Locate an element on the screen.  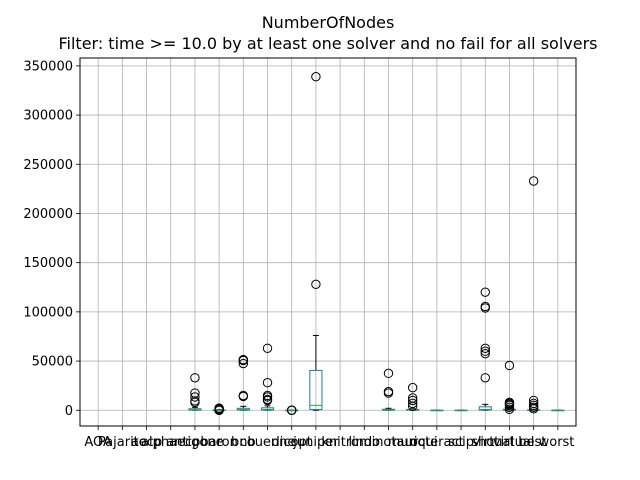
x-tick-label: couenne is located at coordinates (268, 442).